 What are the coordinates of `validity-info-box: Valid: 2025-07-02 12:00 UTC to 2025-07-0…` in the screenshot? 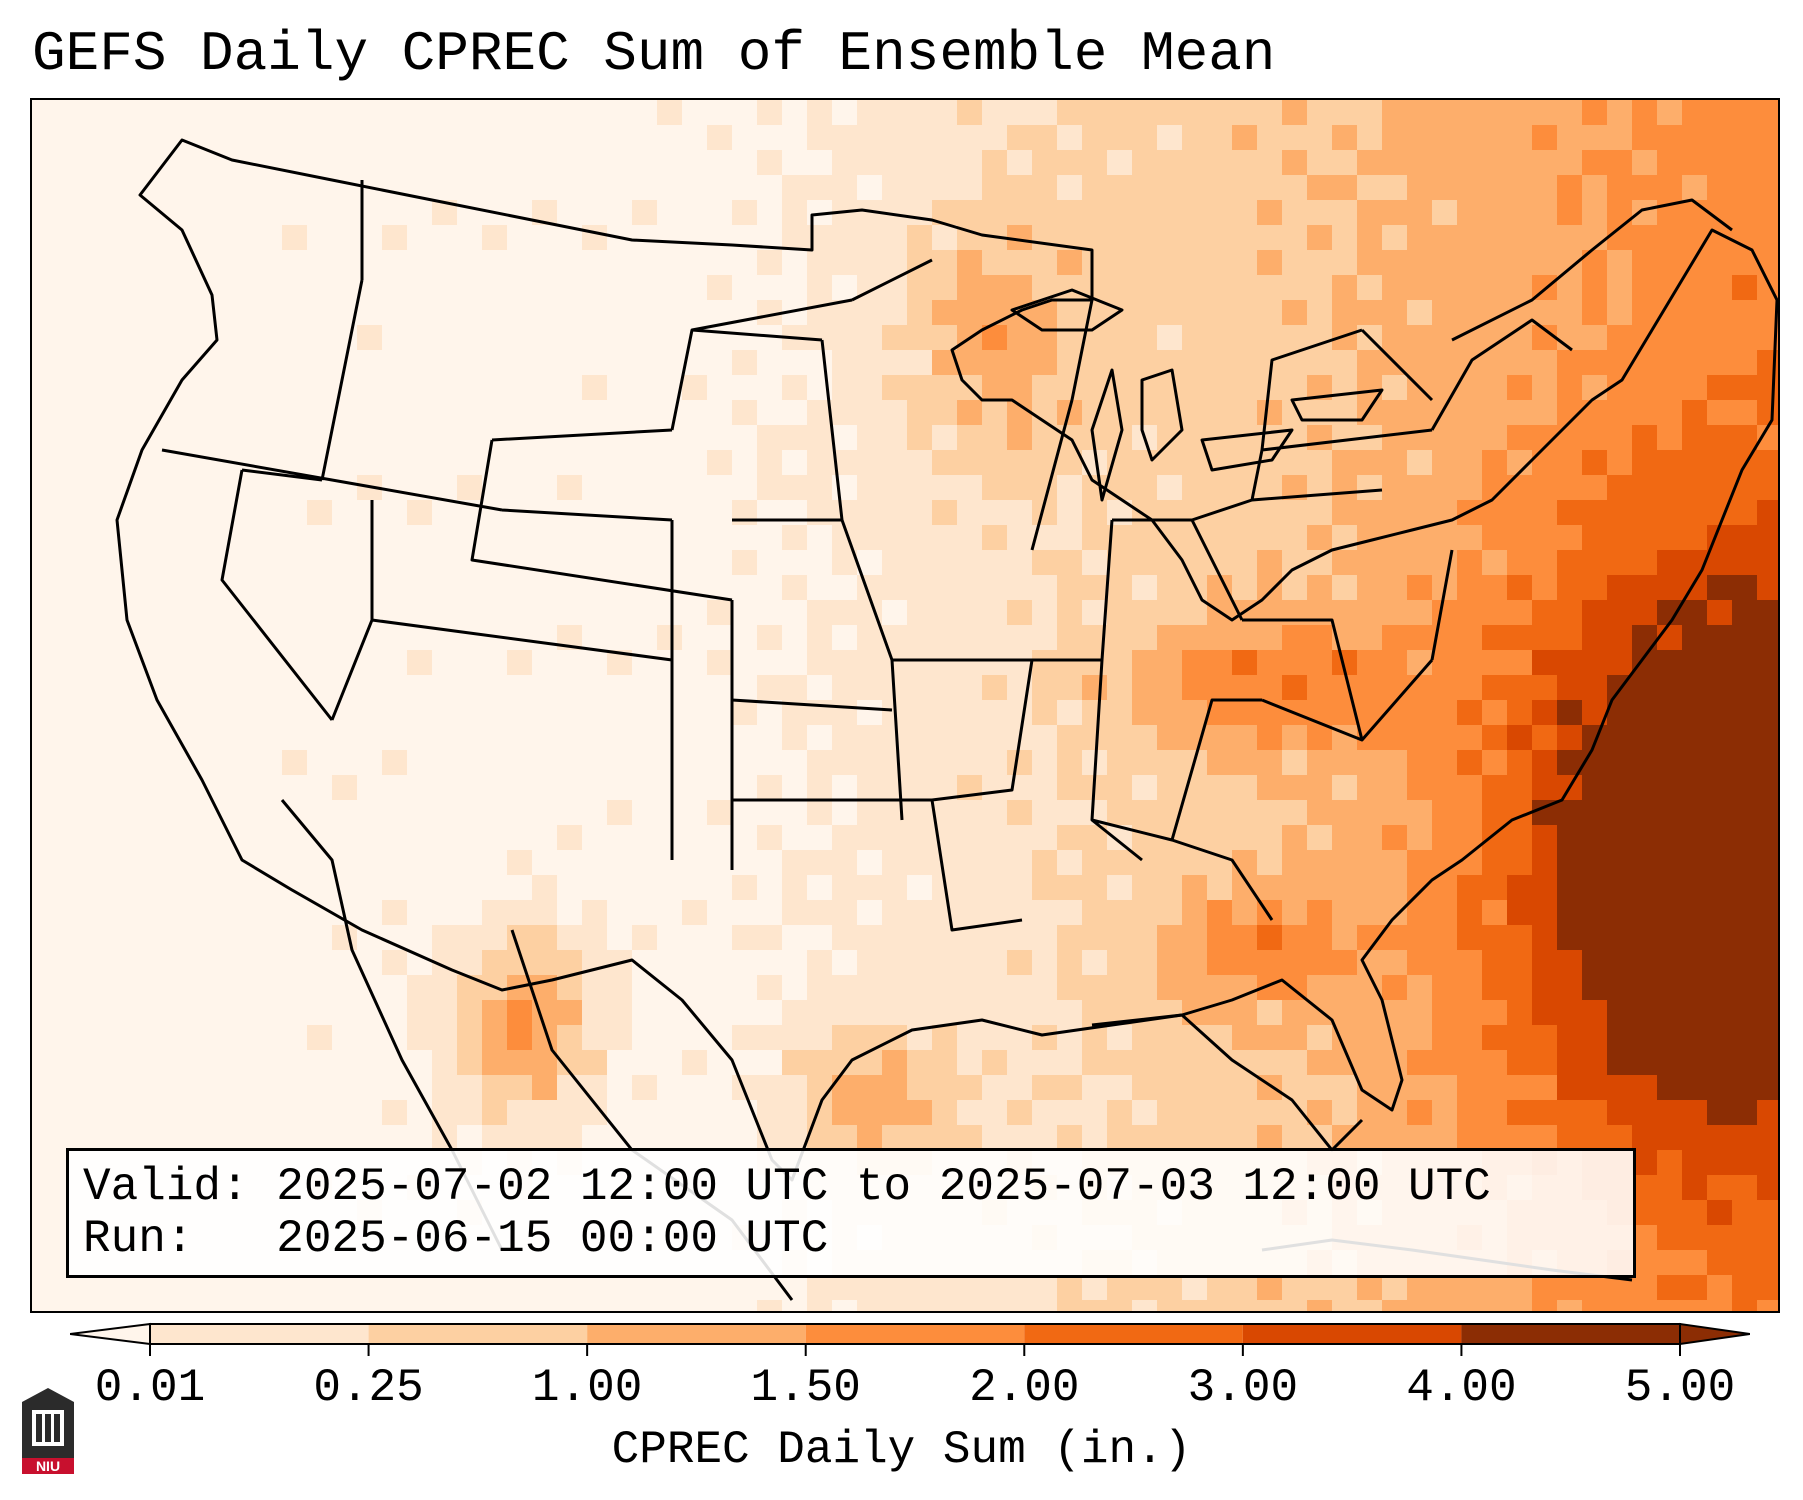 It's located at (851, 1213).